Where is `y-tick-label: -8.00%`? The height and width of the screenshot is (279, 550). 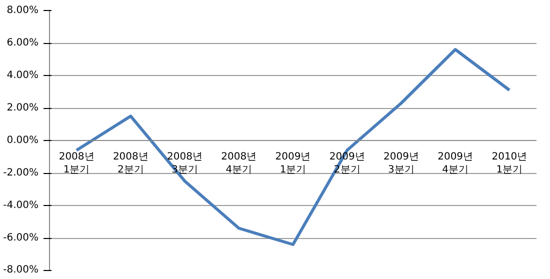 y-tick-label: -8.00% is located at coordinates (21, 270).